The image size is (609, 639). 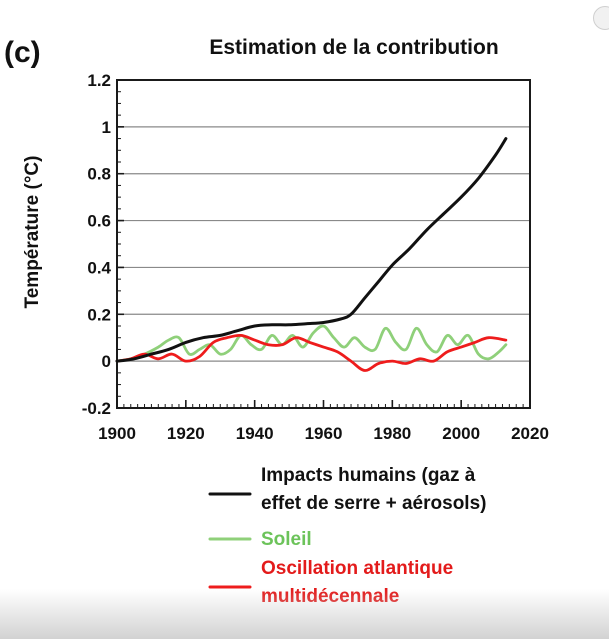 I want to click on y-tick-label: 0.2, so click(x=99, y=314).